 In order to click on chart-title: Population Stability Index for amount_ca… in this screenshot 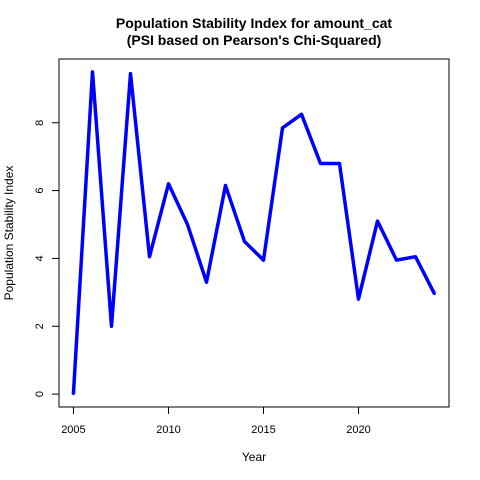, I will do `click(254, 23)`.